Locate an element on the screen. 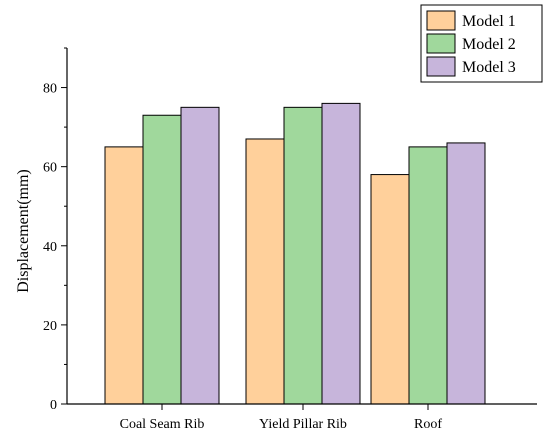 Image resolution: width=550 pixels, height=443 pixels. y-tick-label: 0 is located at coordinates (53, 405).